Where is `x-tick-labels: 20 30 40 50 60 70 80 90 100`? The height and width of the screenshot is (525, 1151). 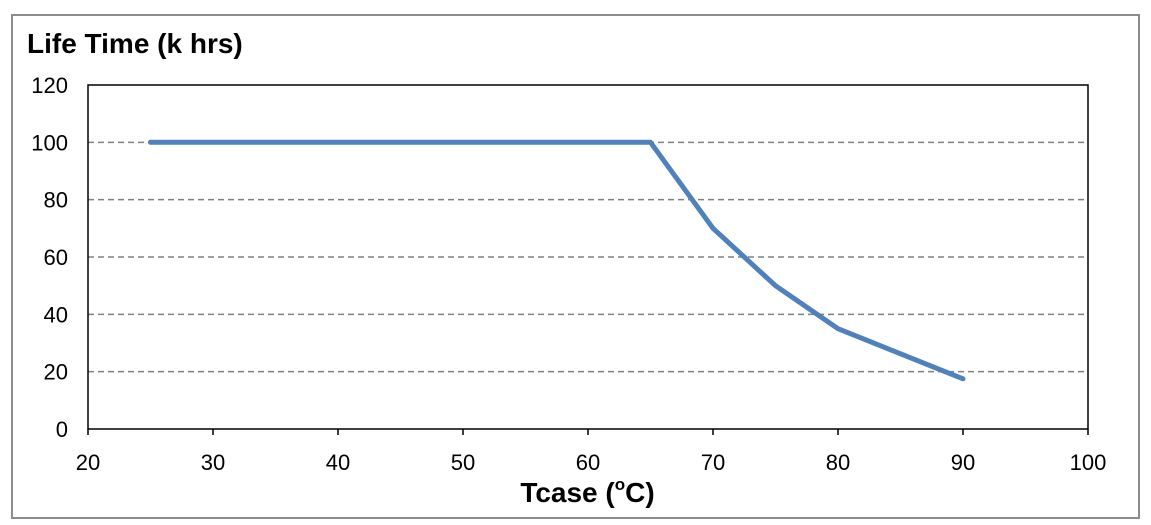
x-tick-labels: 20 30 40 50 60 70 80 90 100 is located at coordinates (591, 462).